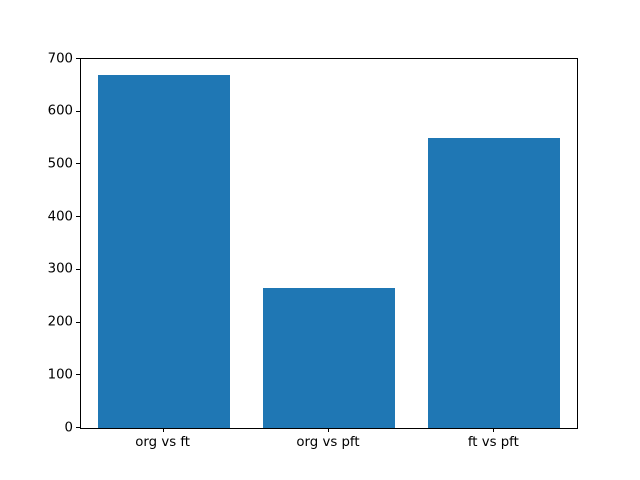  Describe the element at coordinates (60, 111) in the screenshot. I see `y-tick-label-600: 600` at that location.